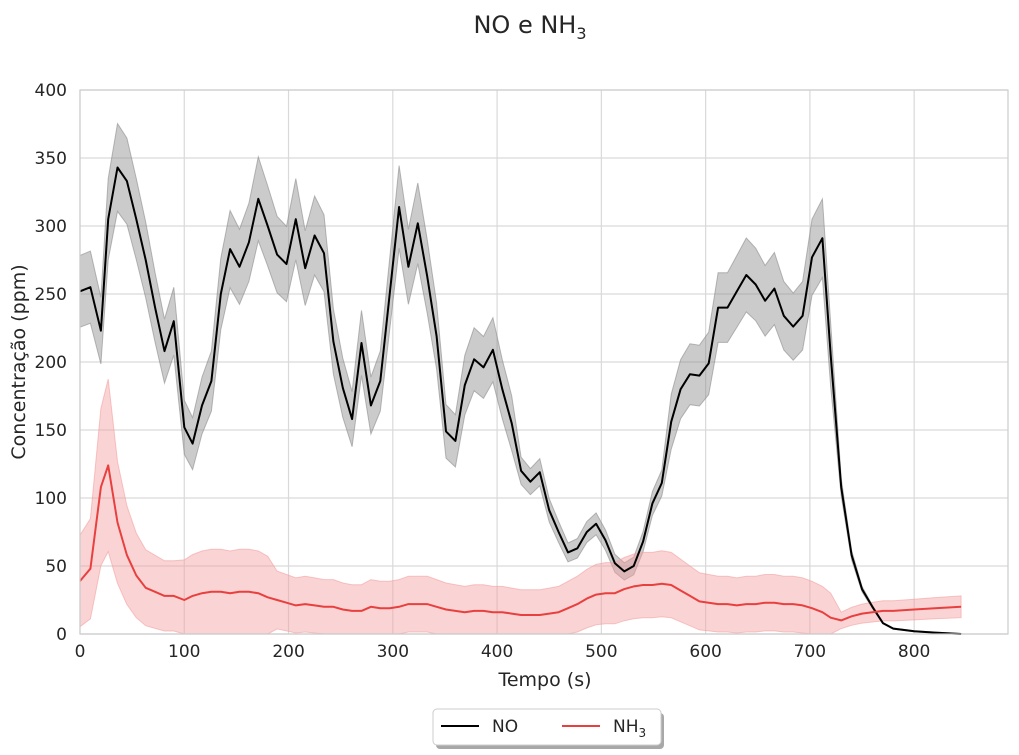 The height and width of the screenshot is (755, 1019). What do you see at coordinates (61, 635) in the screenshot?
I see `y-tick-label: 0` at bounding box center [61, 635].